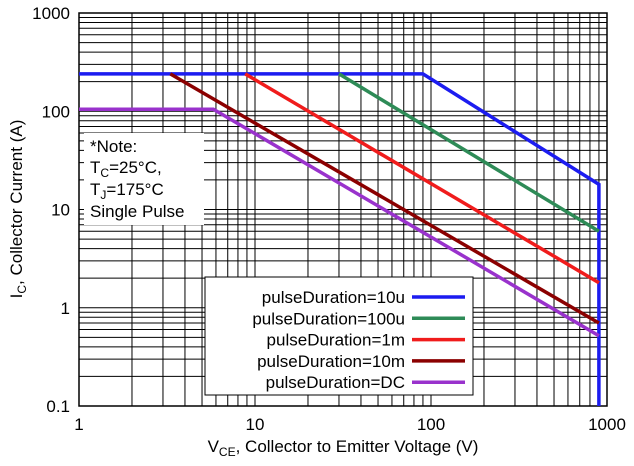  Describe the element at coordinates (56, 111) in the screenshot. I see `y-tick-label: 100` at that location.